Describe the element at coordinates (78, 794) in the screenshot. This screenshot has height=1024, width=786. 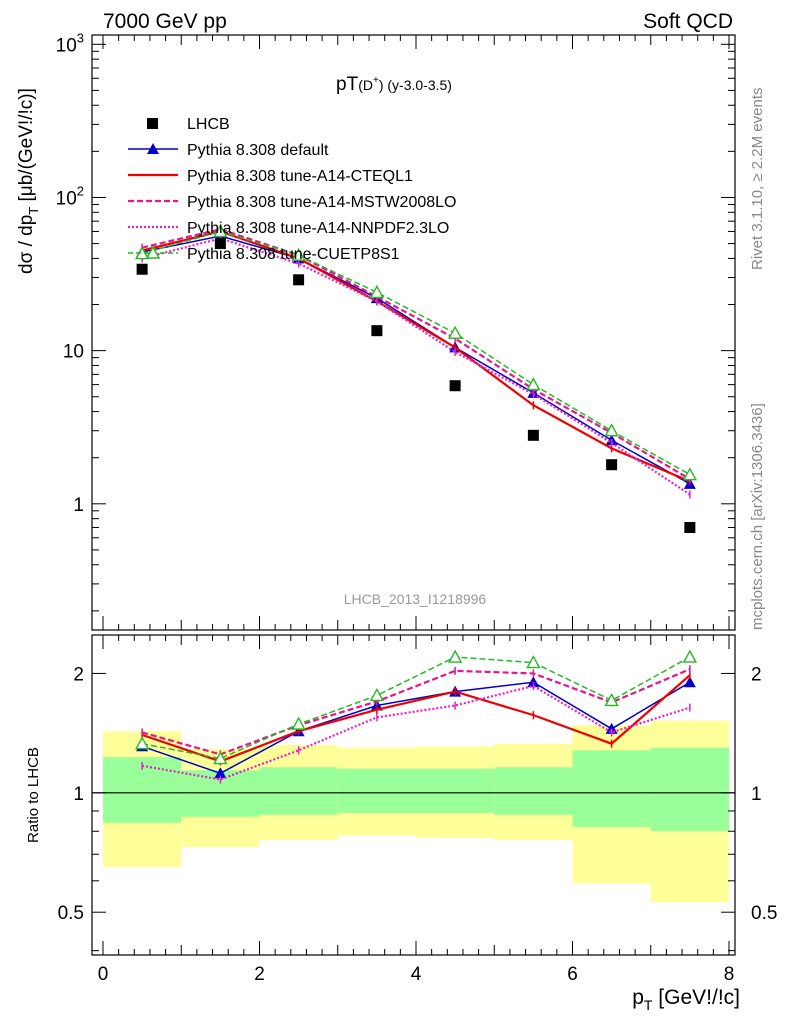
I see `ratio-y-tick-label-left: 1` at that location.